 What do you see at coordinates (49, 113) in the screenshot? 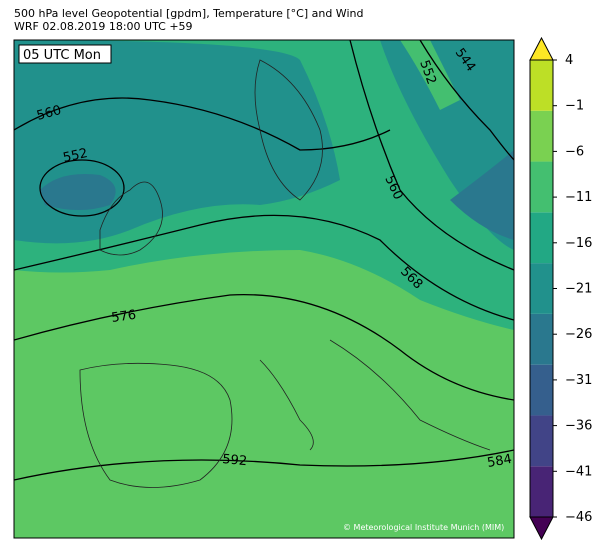
I see `contour-label: 560` at bounding box center [49, 113].